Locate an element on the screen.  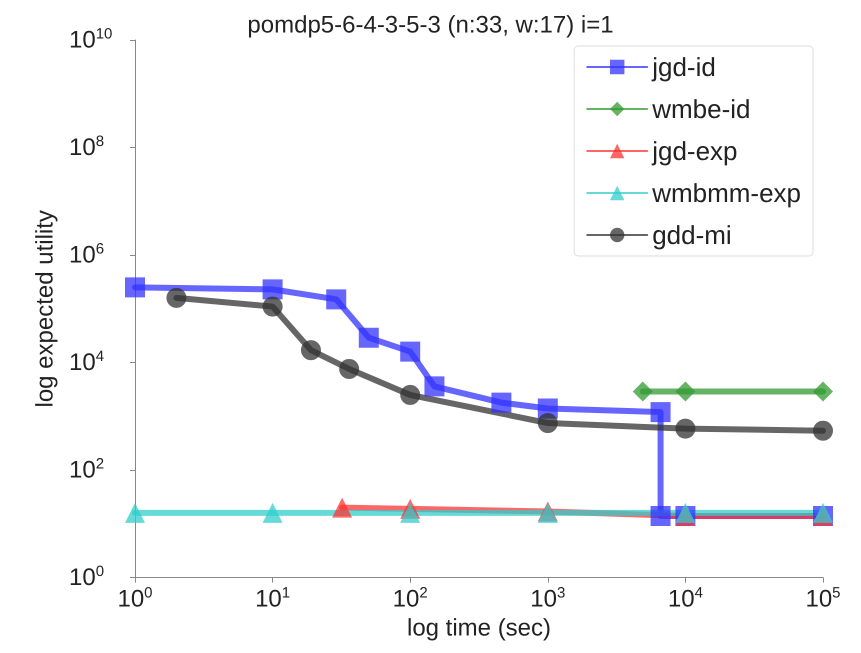
legend-label: wmbe-id is located at coordinates (700, 109).